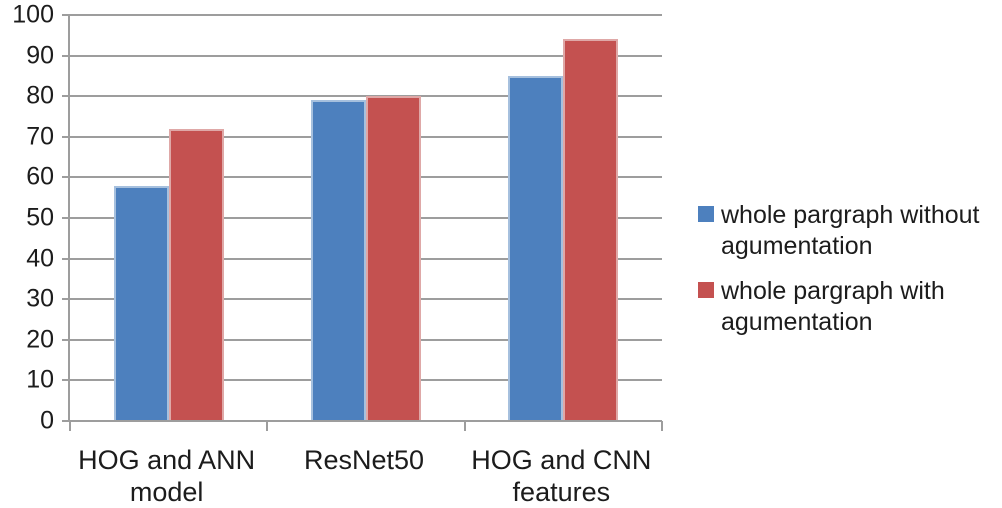 The height and width of the screenshot is (508, 1002). I want to click on y-tick-label-30: 30, so click(40, 298).